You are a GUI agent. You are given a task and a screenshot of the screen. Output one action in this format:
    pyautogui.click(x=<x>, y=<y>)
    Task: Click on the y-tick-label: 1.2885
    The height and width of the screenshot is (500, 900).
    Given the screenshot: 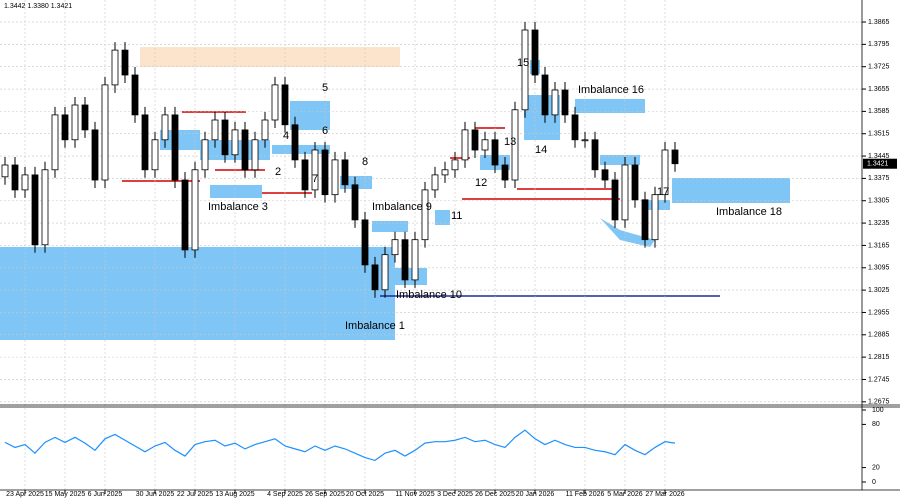 What is the action you would take?
    pyautogui.click(x=879, y=335)
    